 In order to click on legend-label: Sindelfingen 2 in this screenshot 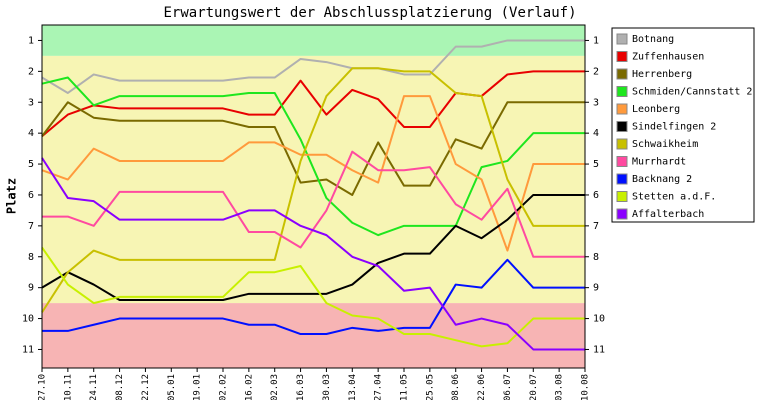, I will do `click(674, 127)`.